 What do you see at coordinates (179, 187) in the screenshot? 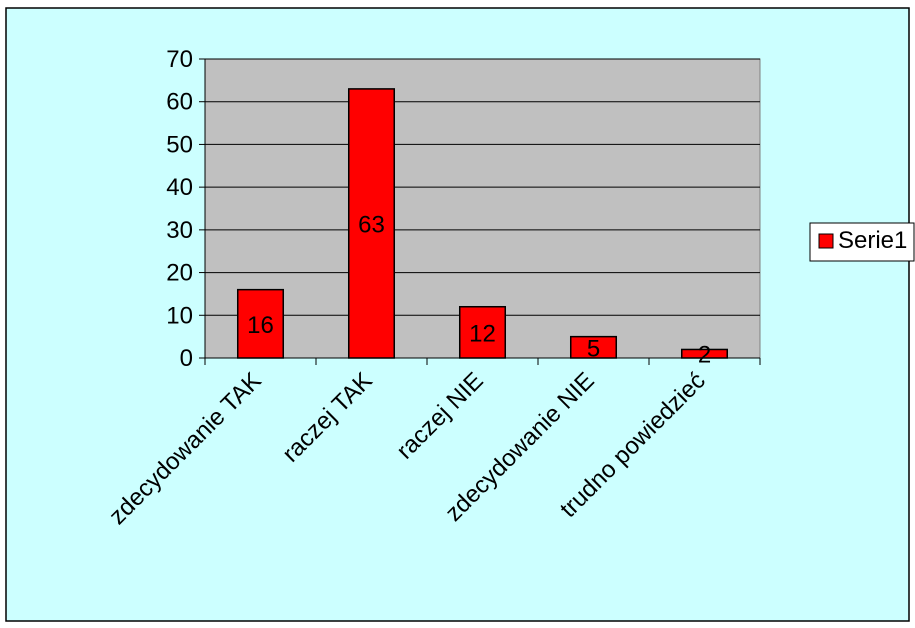
I see `y-tick-label: 40` at bounding box center [179, 187].